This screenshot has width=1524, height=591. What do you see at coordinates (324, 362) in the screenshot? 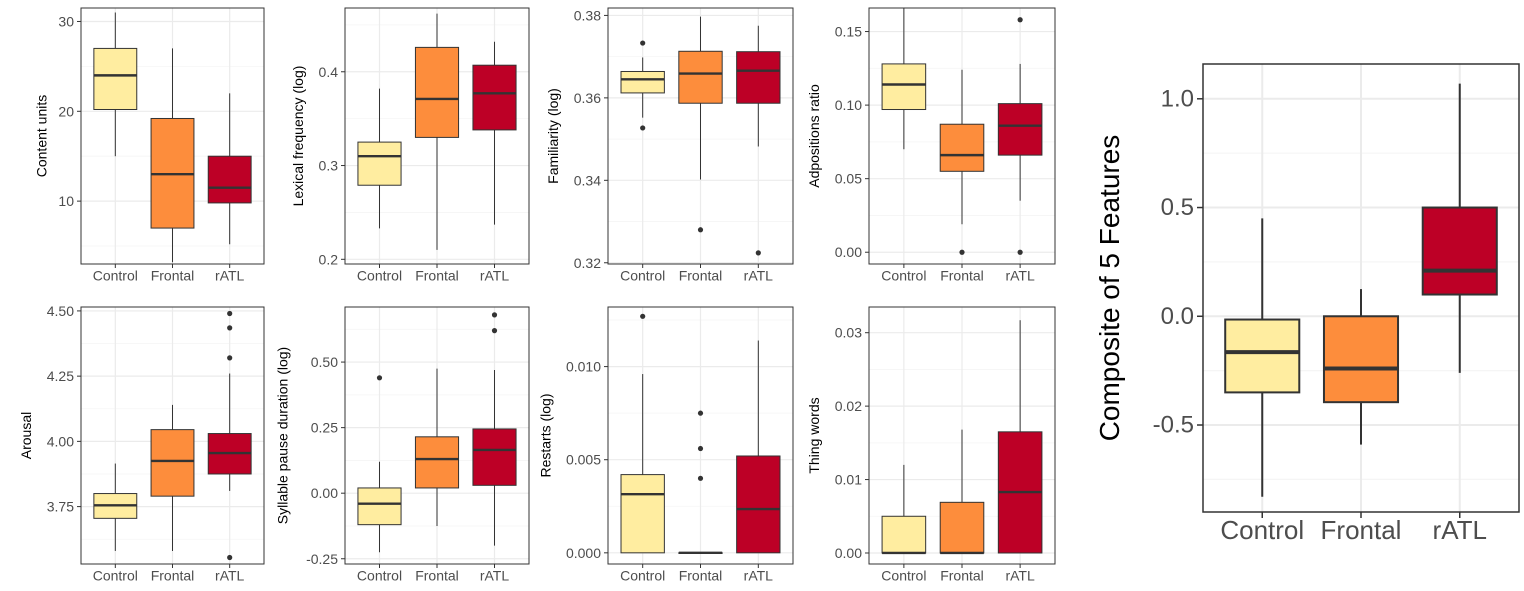
I see `y-tick-label: 0.50` at bounding box center [324, 362].